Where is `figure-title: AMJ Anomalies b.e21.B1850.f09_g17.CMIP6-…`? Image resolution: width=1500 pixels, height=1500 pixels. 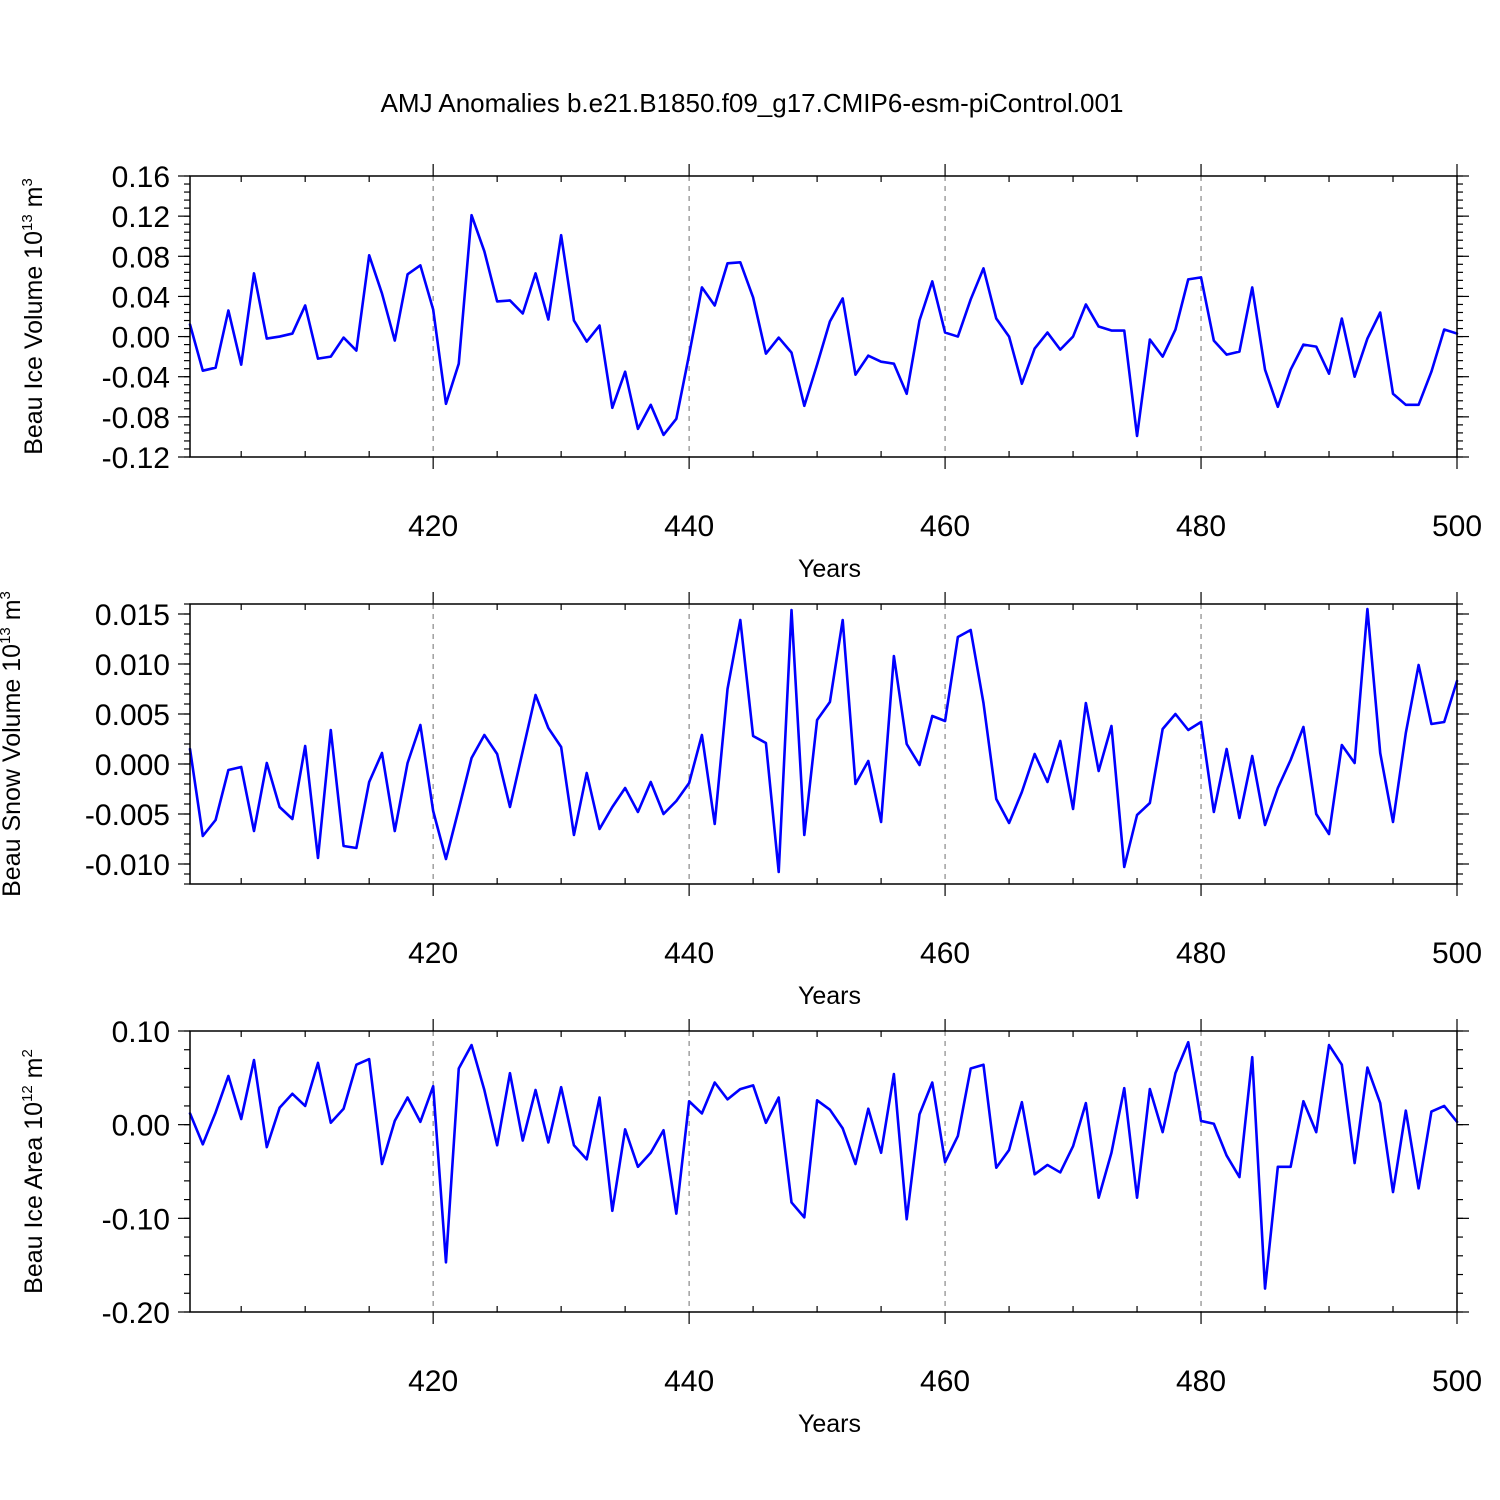 figure-title: AMJ Anomalies b.e21.B1850.f09_g17.CMIP6-… is located at coordinates (752, 103).